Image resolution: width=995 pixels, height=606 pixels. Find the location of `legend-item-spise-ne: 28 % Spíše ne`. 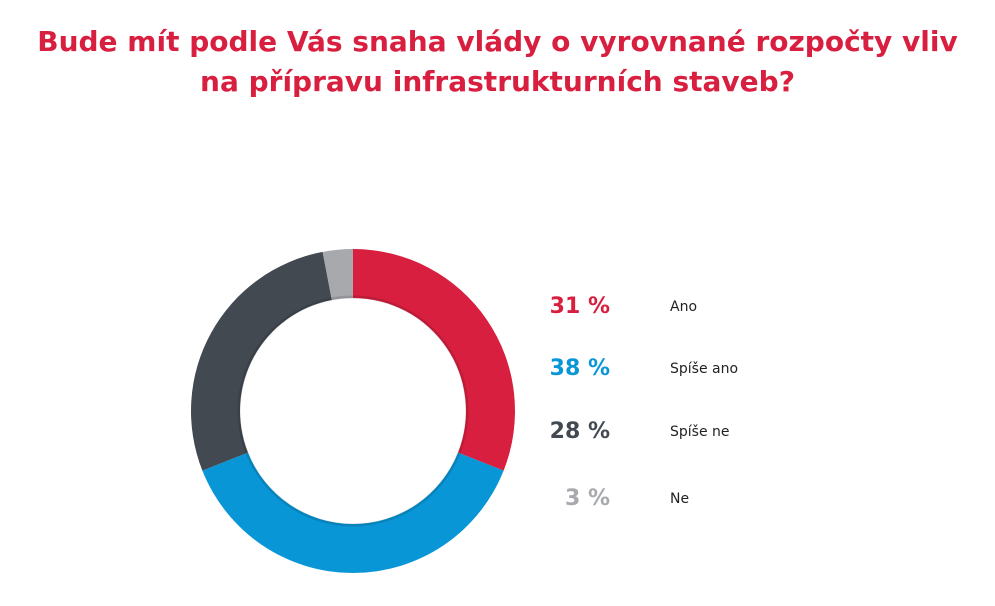

legend-item-spise-ne: 28 % Spíše ne is located at coordinates (705, 432).